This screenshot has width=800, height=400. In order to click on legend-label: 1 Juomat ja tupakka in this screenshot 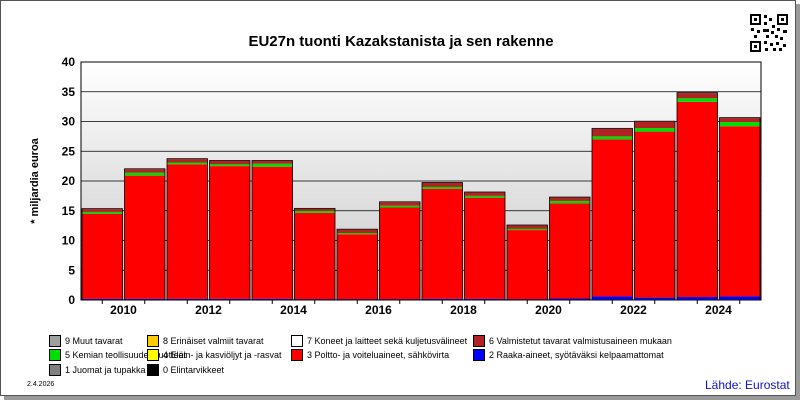, I will do `click(105, 370)`.